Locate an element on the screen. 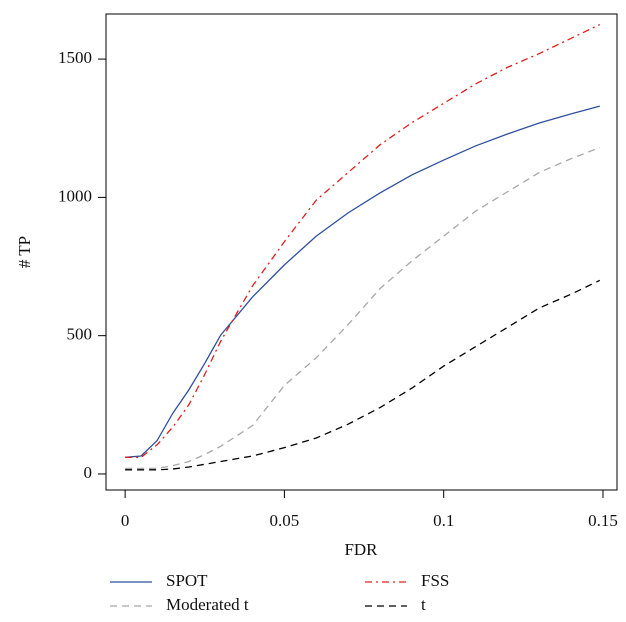  legend-label: SPOT is located at coordinates (187, 580).